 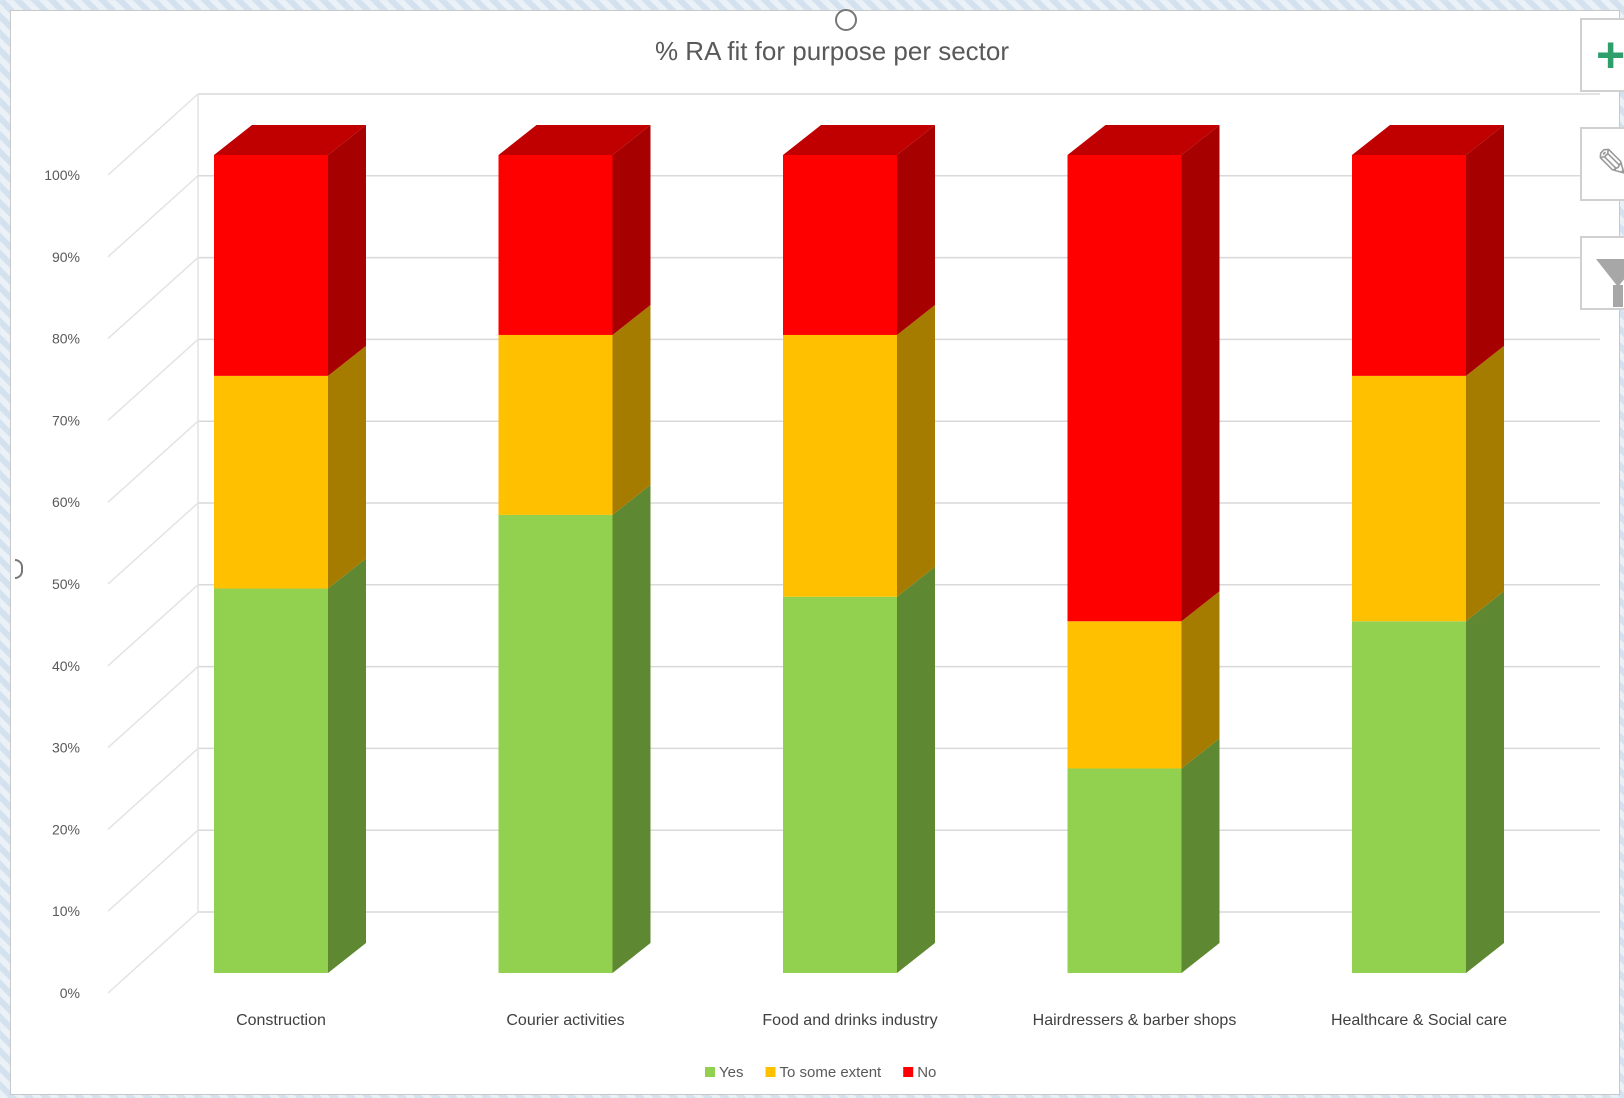 I want to click on legend-item: Yes, so click(x=724, y=1072).